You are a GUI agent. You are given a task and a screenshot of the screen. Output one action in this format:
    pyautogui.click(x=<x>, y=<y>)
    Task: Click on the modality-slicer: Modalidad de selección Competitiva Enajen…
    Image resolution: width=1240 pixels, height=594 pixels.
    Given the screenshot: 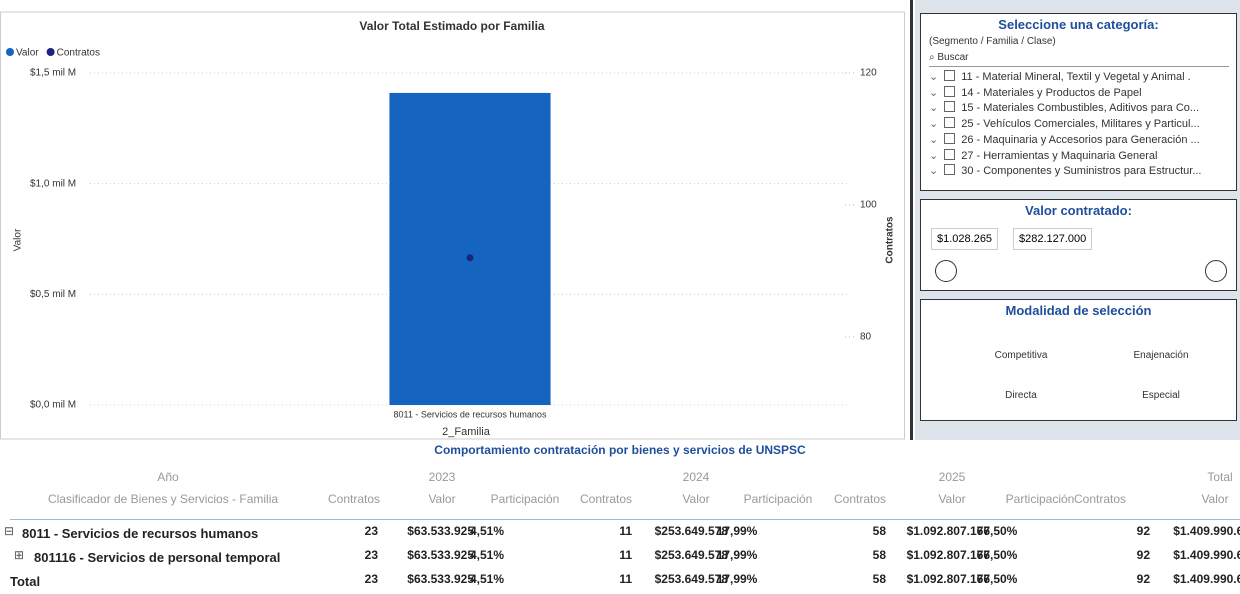 What is the action you would take?
    pyautogui.click(x=1078, y=360)
    